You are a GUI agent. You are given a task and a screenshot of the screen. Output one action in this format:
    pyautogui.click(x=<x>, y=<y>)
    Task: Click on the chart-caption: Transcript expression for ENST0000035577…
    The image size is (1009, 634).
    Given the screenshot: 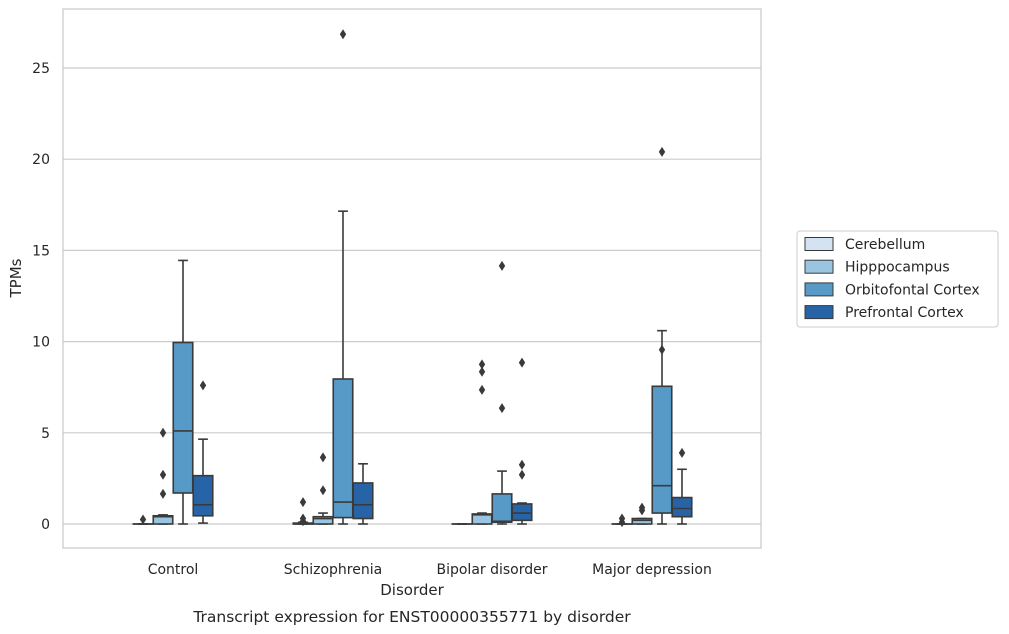 What is the action you would take?
    pyautogui.click(x=411, y=617)
    